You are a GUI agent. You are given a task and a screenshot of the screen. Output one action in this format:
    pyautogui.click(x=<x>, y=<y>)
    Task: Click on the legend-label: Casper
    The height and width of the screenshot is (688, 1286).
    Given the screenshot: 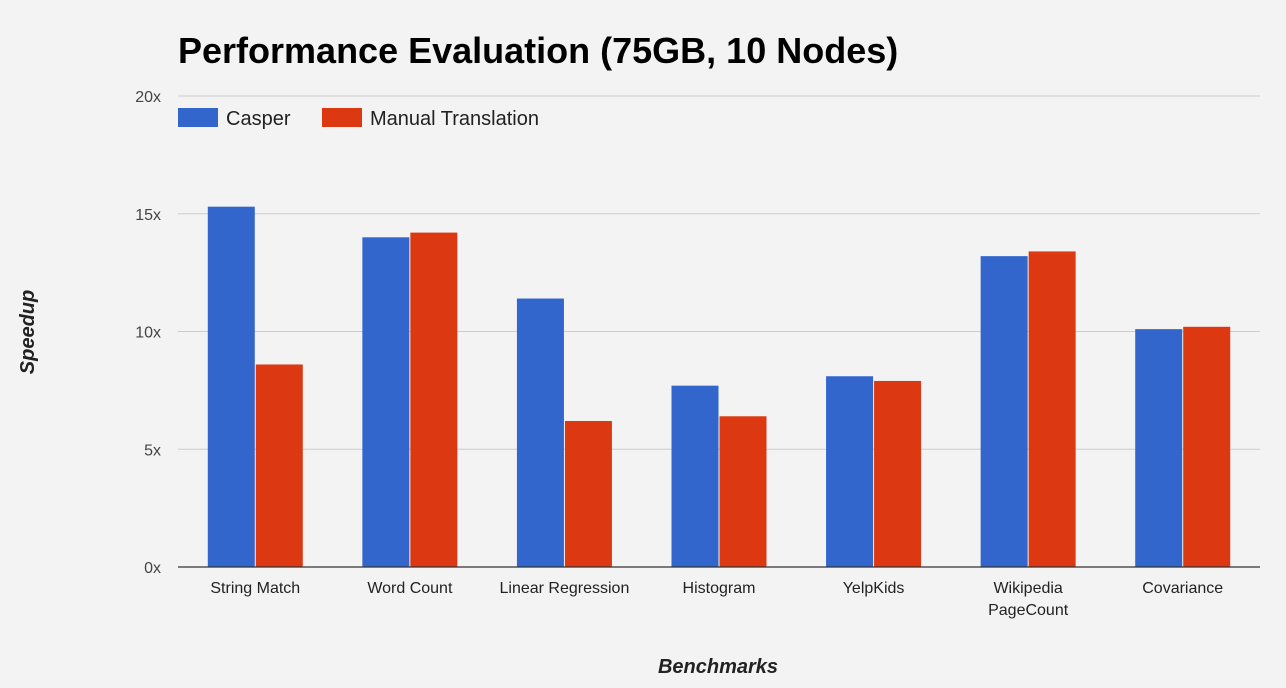 What is the action you would take?
    pyautogui.click(x=258, y=119)
    